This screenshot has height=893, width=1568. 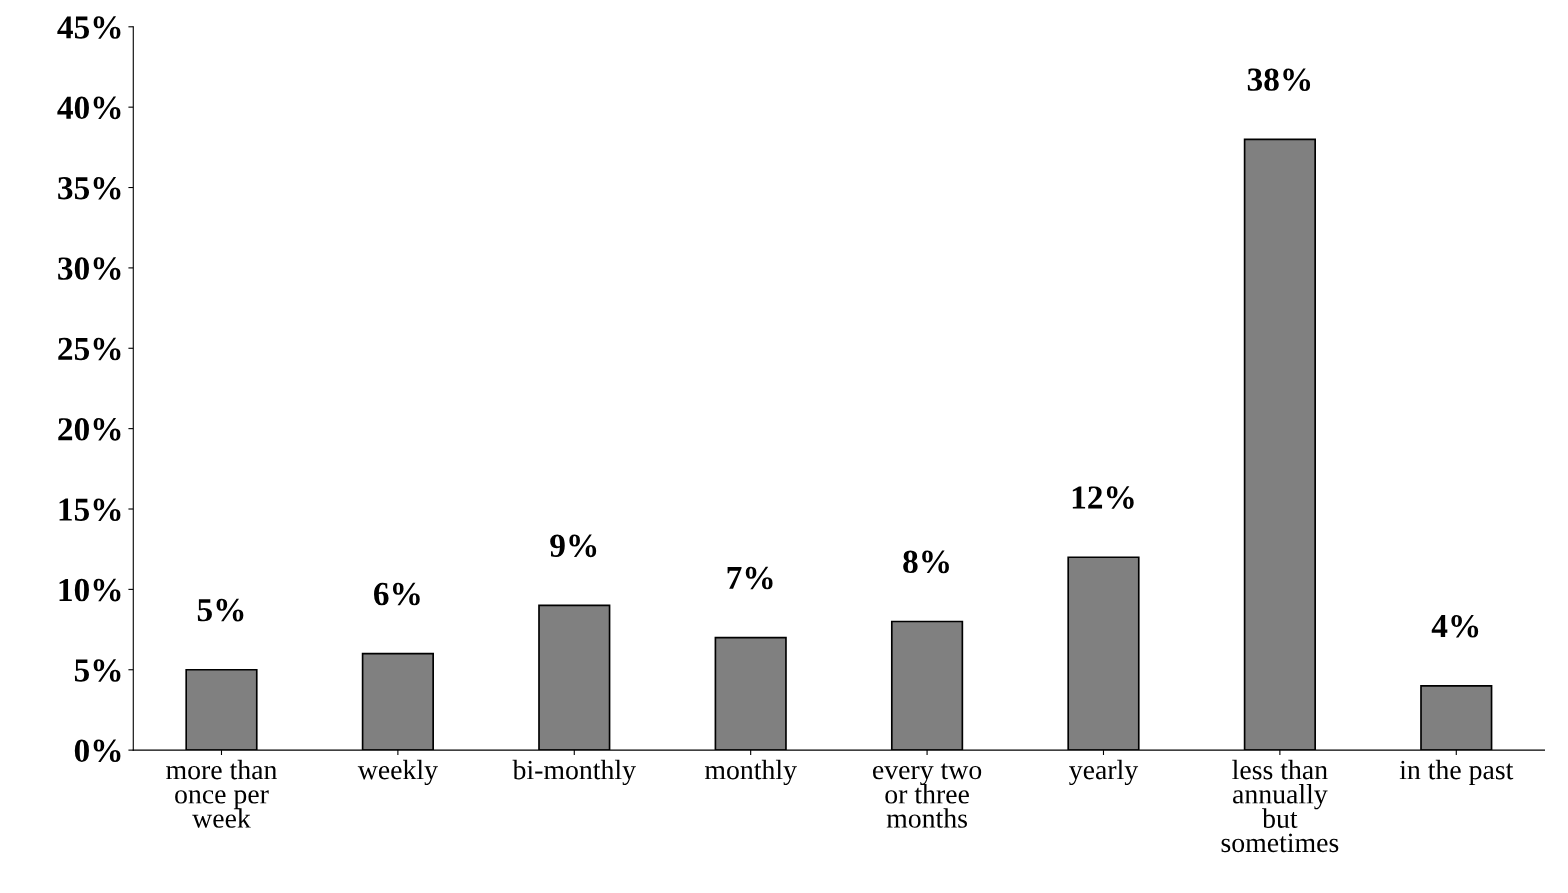 What do you see at coordinates (89, 268) in the screenshot?
I see `y-tick-label: 30%` at bounding box center [89, 268].